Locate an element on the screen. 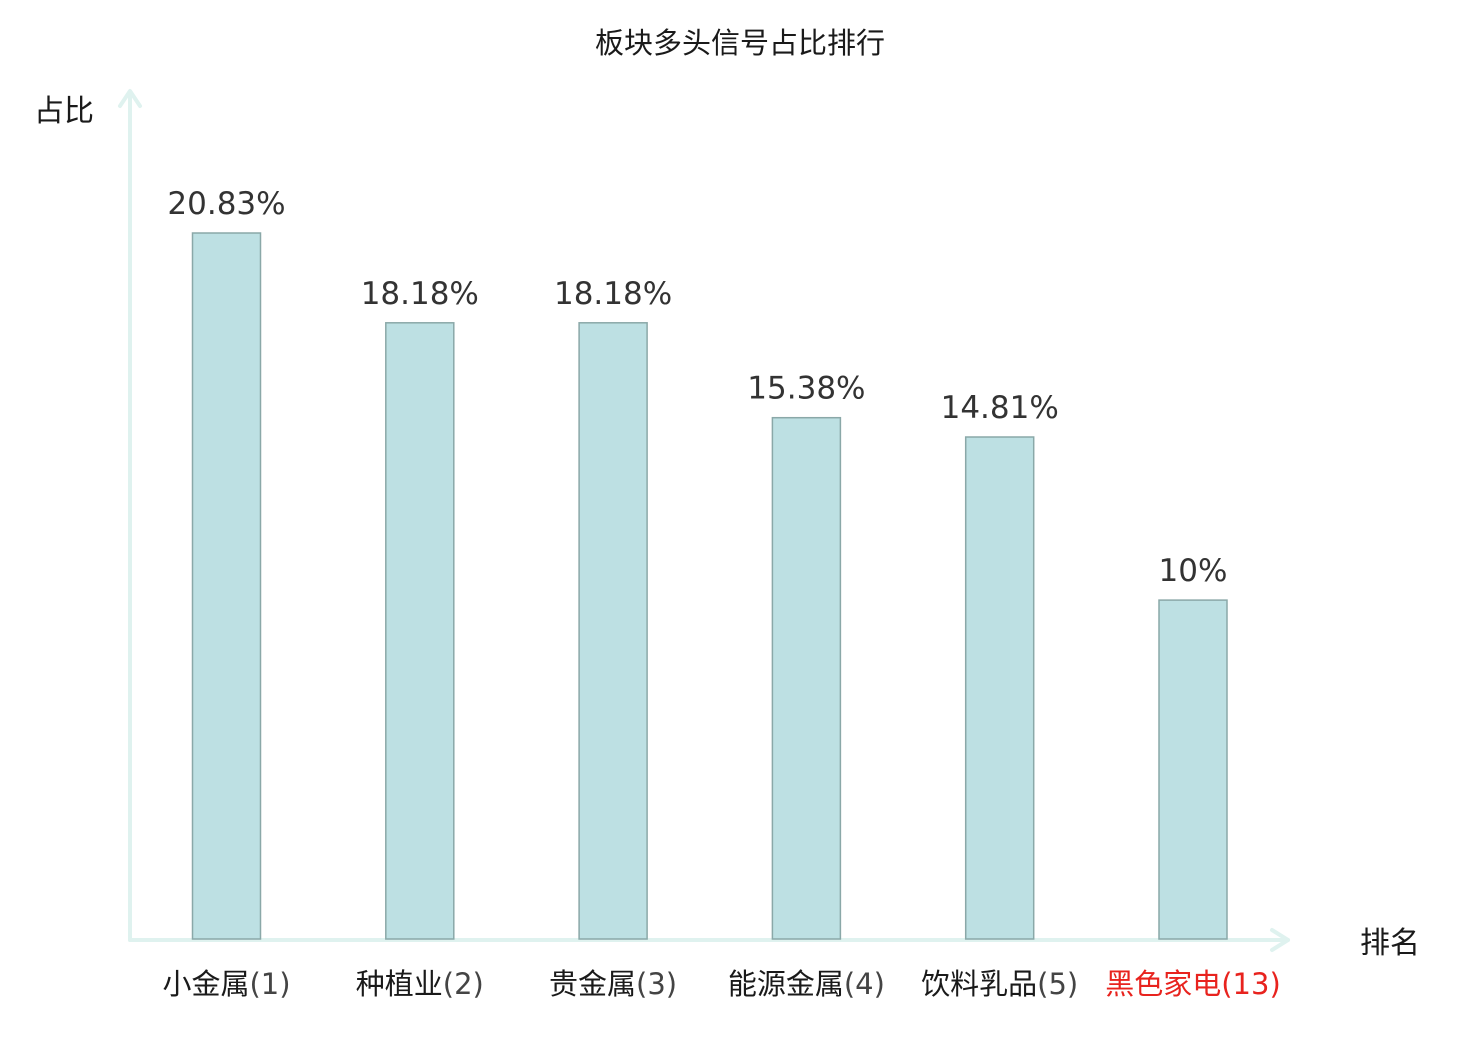 This screenshot has height=1040, width=1480. category-label-6: 黑色家电(13) is located at coordinates (1193, 984).